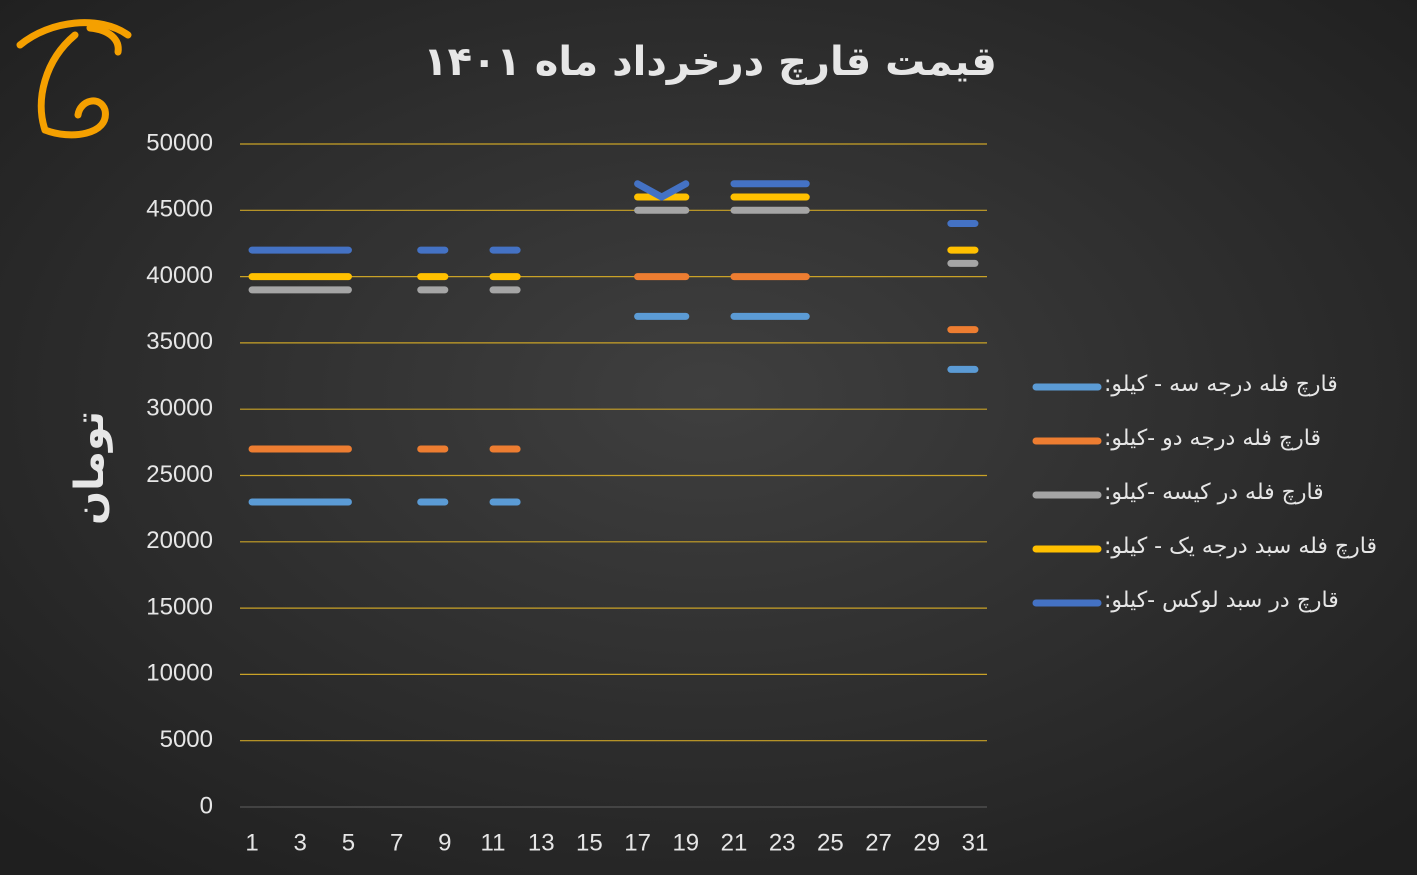 The height and width of the screenshot is (875, 1417). What do you see at coordinates (878, 842) in the screenshot?
I see `x-tick-label: 27` at bounding box center [878, 842].